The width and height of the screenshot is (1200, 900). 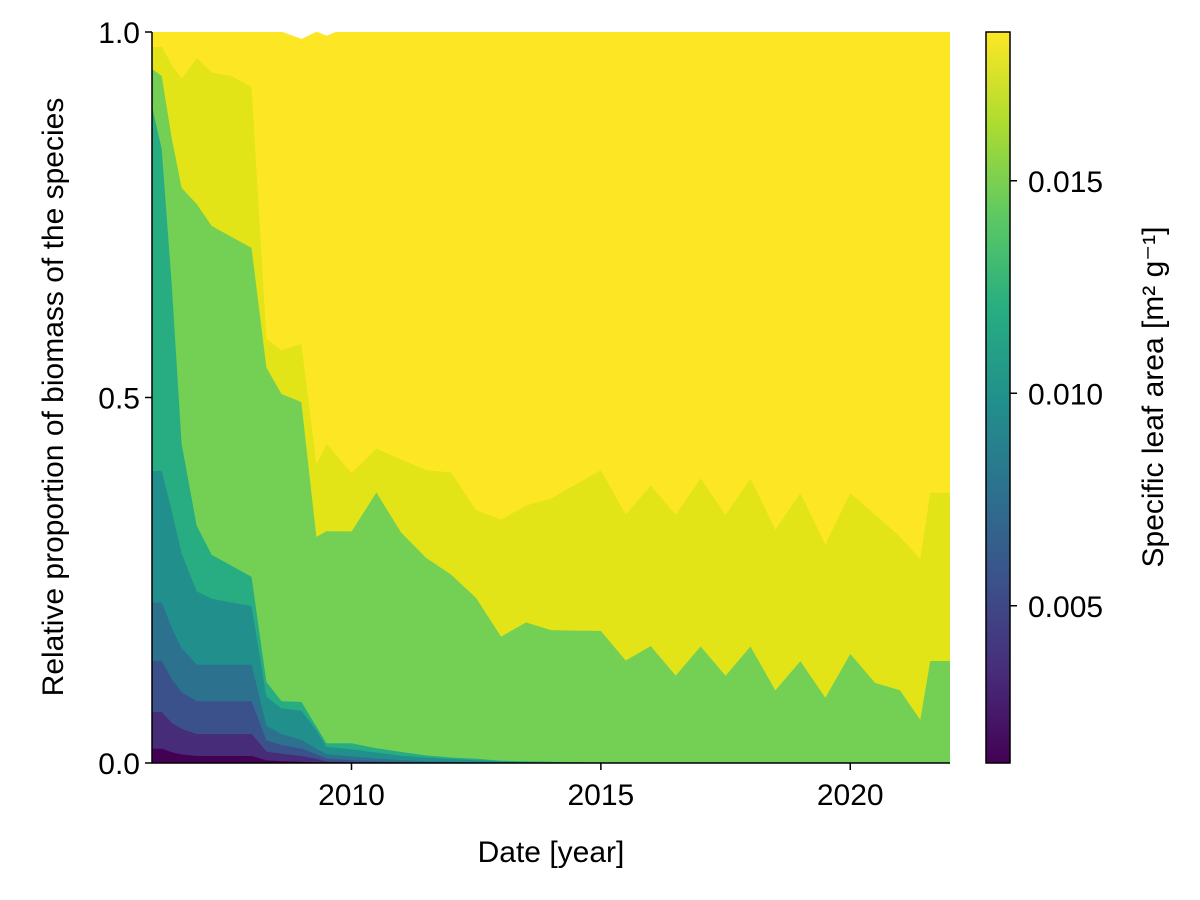 What do you see at coordinates (1153, 397) in the screenshot?
I see `colorbar-title: Specific leaf area [m² g⁻¹]` at bounding box center [1153, 397].